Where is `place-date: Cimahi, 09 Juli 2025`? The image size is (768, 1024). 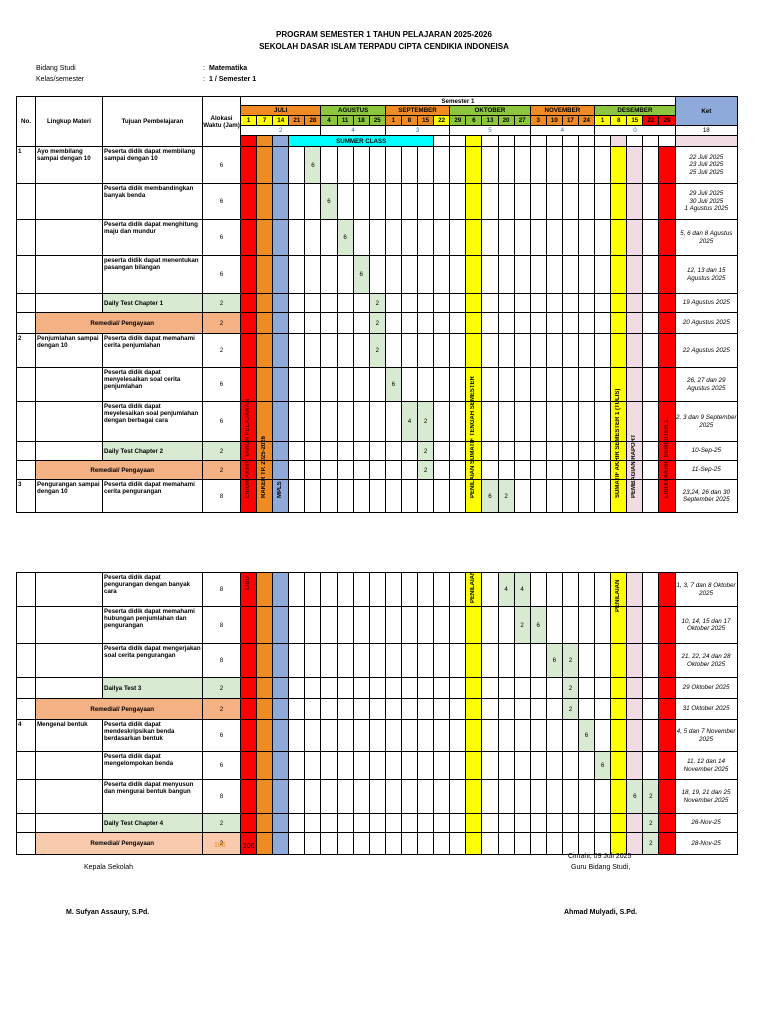 place-date: Cimahi, 09 Juli 2025 is located at coordinates (600, 856).